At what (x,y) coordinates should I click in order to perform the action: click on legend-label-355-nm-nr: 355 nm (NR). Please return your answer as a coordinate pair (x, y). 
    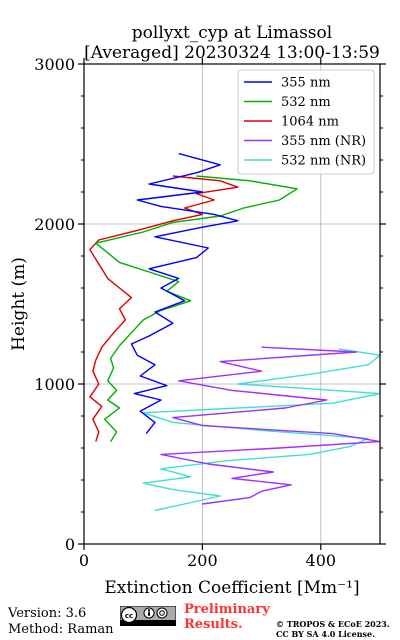
    Looking at the image, I should click on (323, 141).